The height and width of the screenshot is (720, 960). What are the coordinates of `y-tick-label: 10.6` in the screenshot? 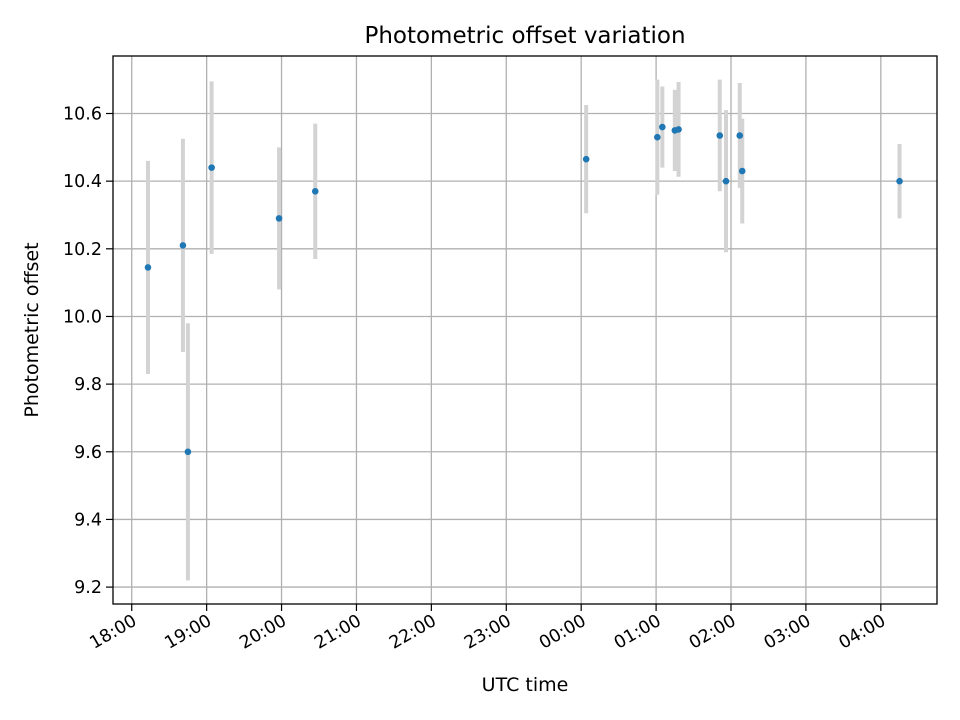 It's located at (82, 115).